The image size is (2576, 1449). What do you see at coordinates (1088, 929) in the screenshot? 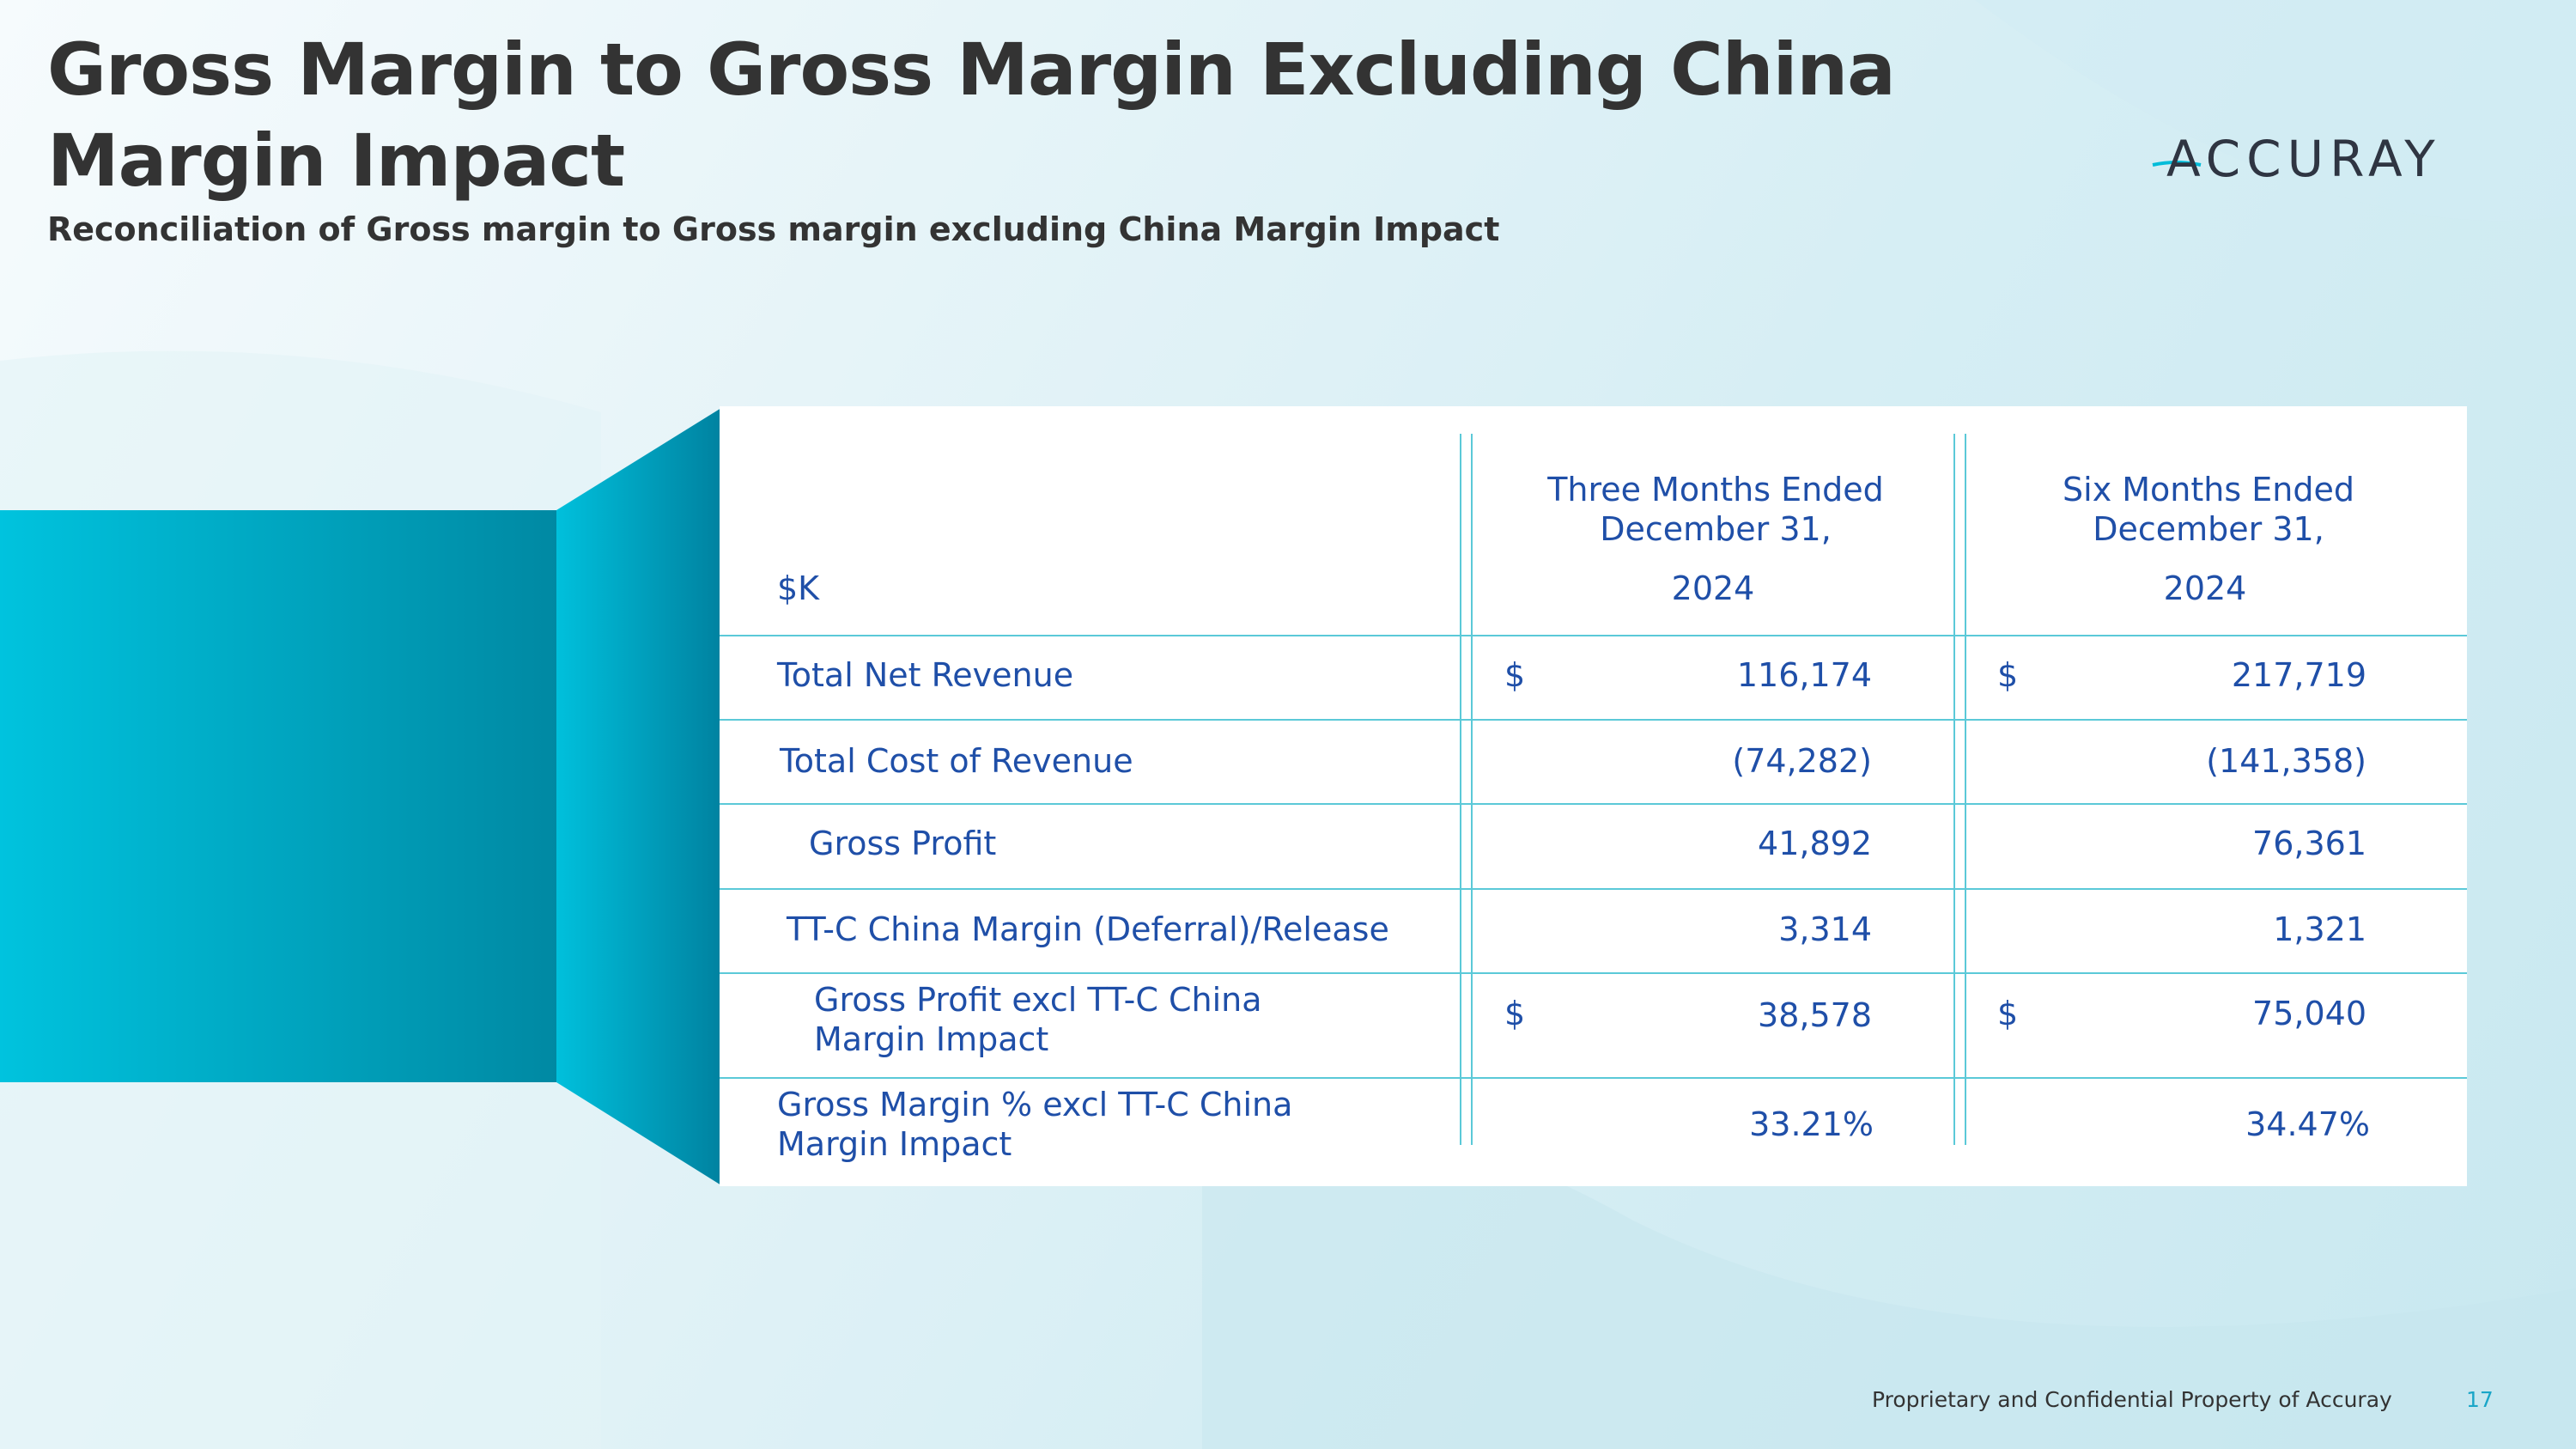
I see `row-label: TT-C China Margin (Deferral)/Release` at bounding box center [1088, 929].